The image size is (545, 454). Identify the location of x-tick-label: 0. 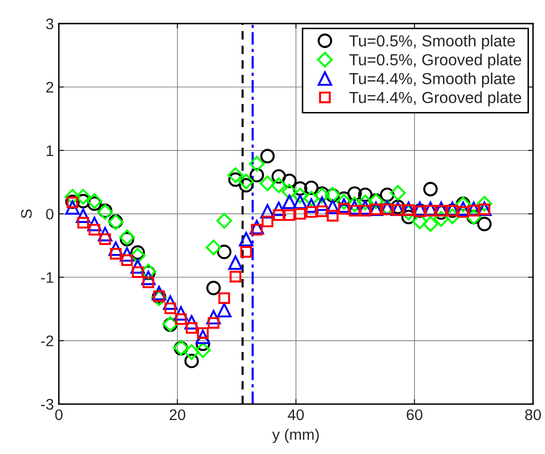
(59, 414).